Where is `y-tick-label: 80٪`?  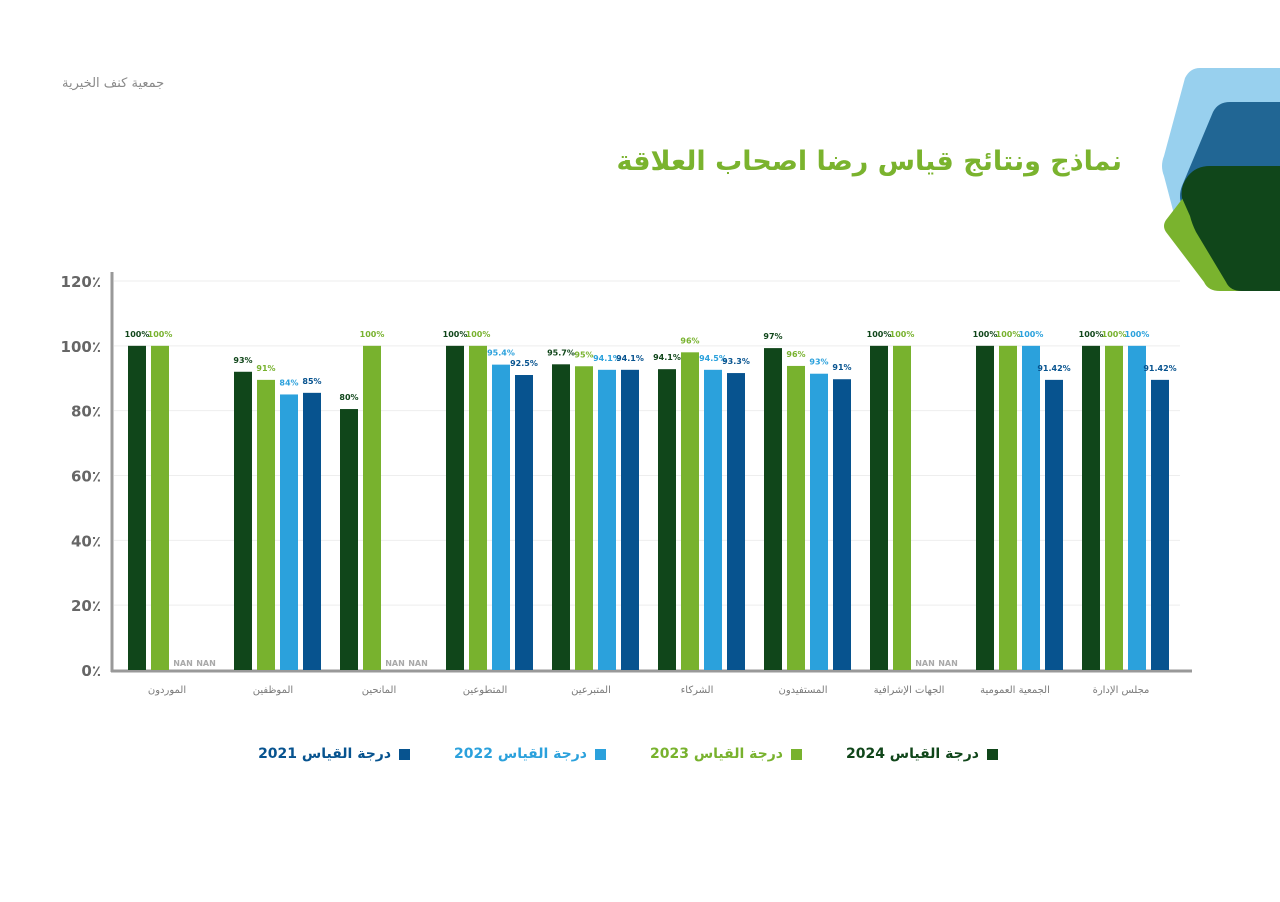 y-tick-label: 80٪ is located at coordinates (86, 412).